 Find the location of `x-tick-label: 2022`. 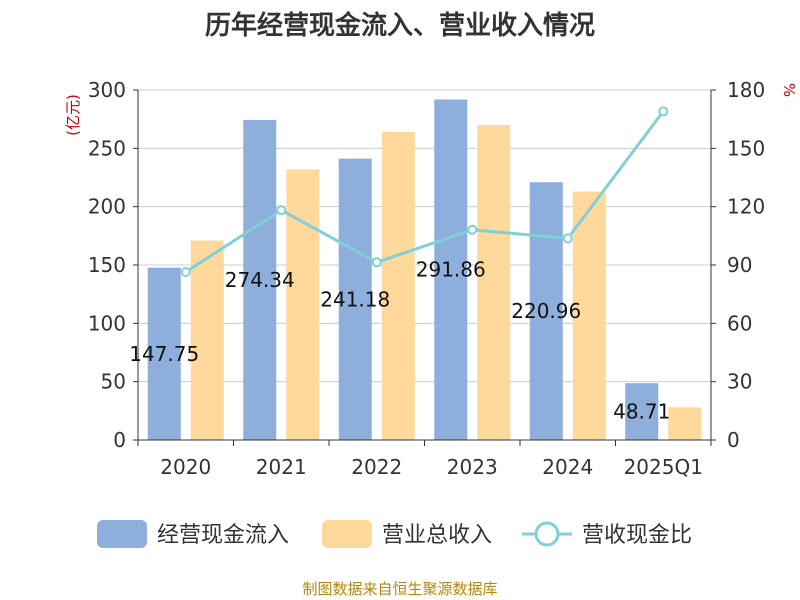

x-tick-label: 2022 is located at coordinates (376, 467).